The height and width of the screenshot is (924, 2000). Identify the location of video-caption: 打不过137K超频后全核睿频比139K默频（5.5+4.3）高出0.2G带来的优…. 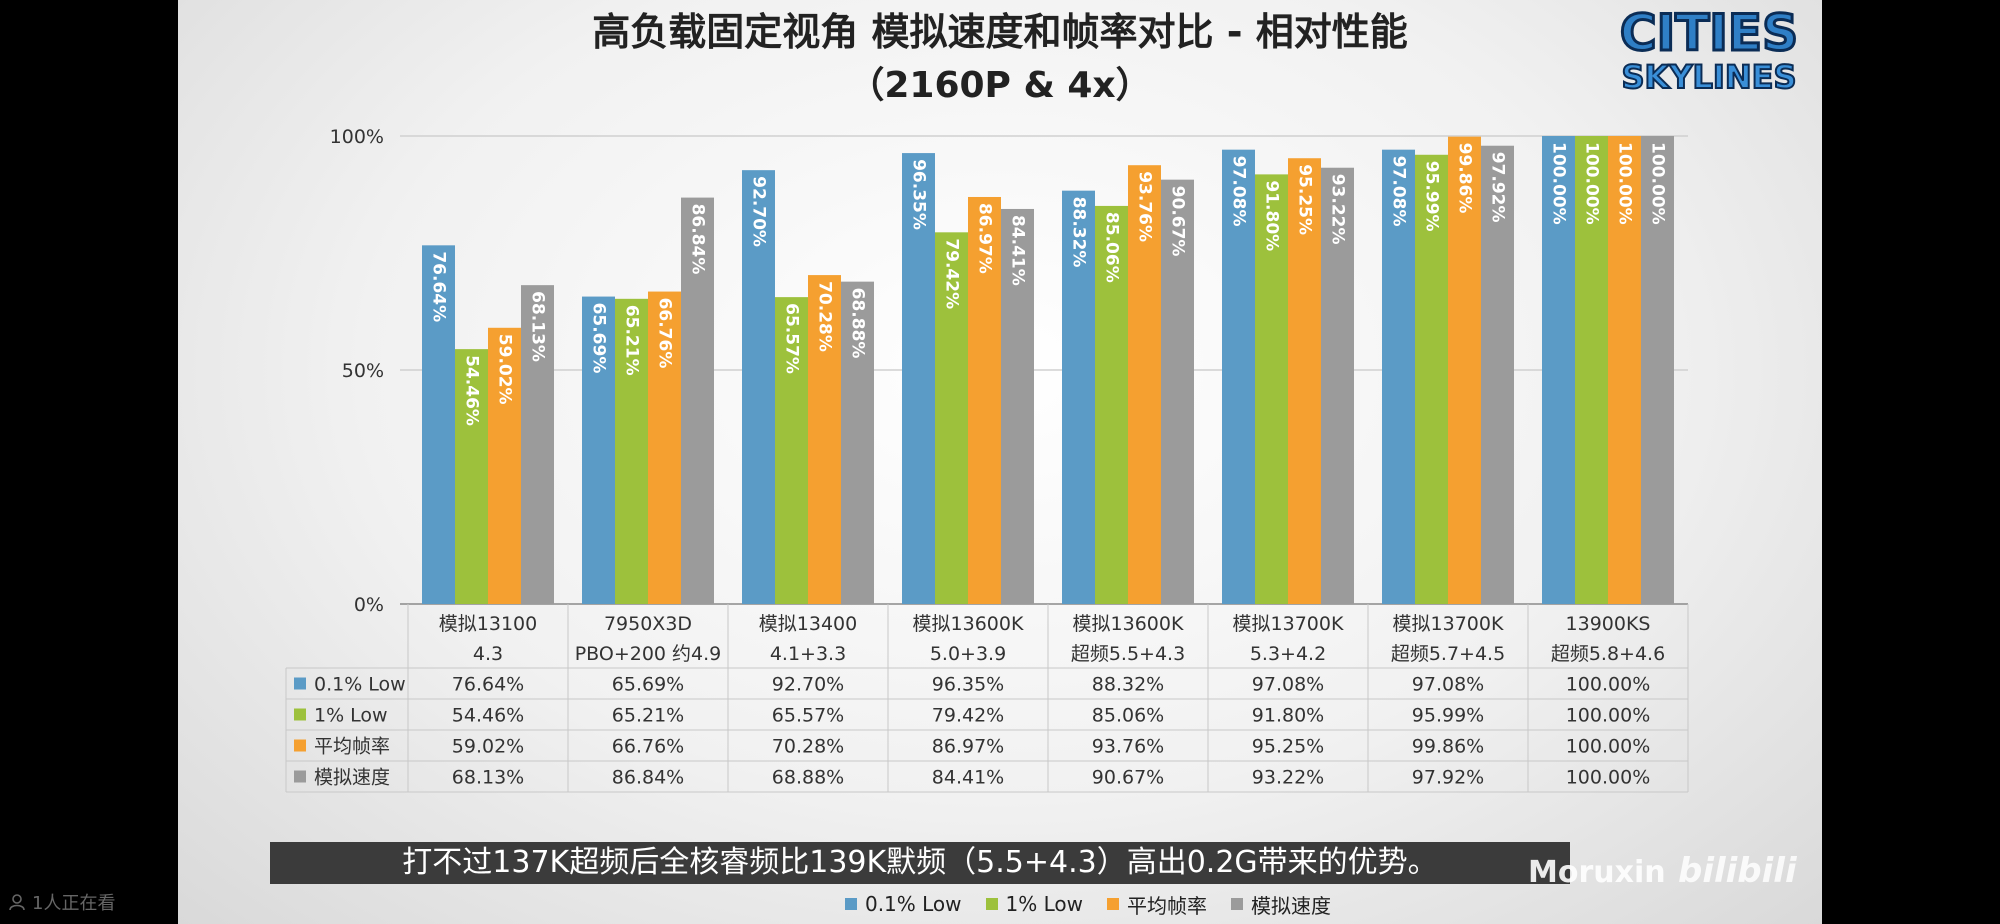
(920, 863).